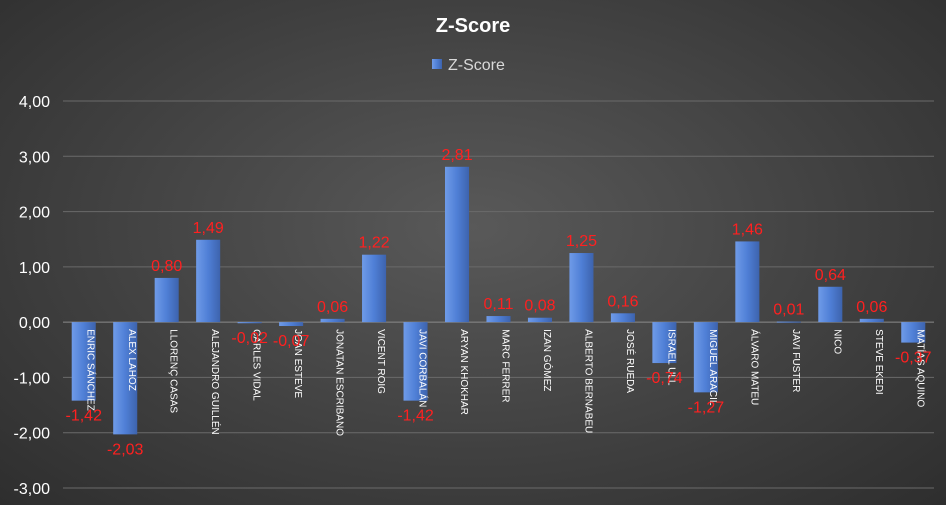  Describe the element at coordinates (297, 363) in the screenshot. I see `category-label: JOAN ESTEVE` at that location.